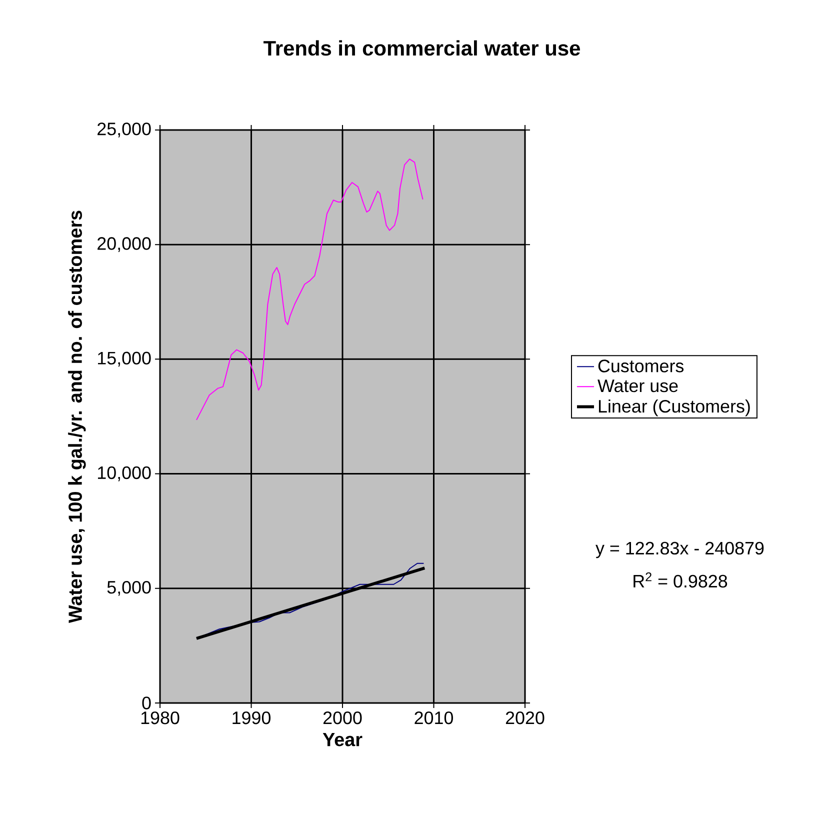  What do you see at coordinates (674, 407) in the screenshot?
I see `legend-label: Linear (Customers)` at bounding box center [674, 407].